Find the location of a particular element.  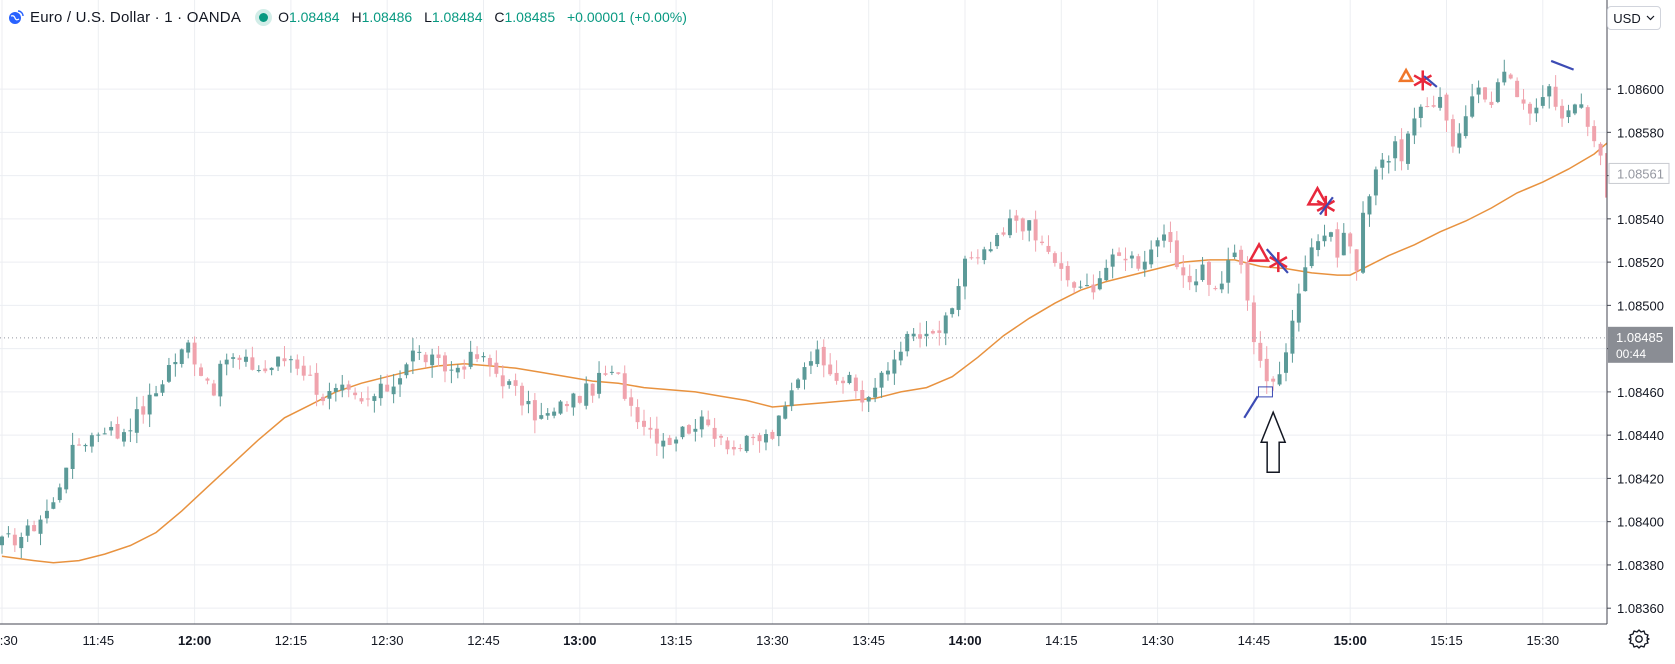

y-tick-label: 1.08360 is located at coordinates (1640, 608).